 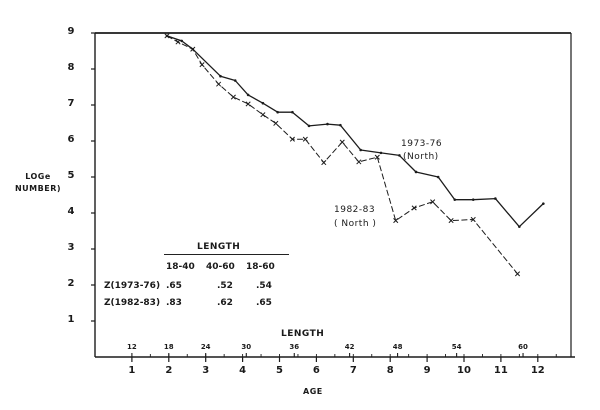 I want to click on y-axis-label: LOGe NUMBER), so click(x=38, y=182).